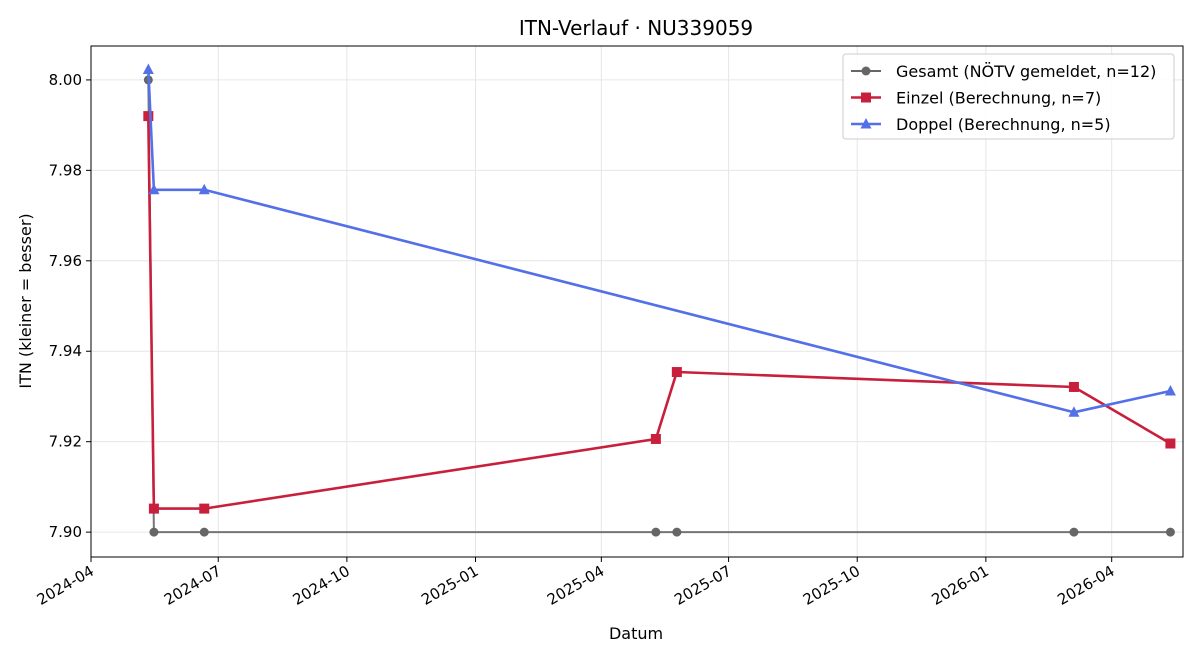  I want to click on legend-item-einzel: Einzel (Berechnung, n=7), so click(976, 98).